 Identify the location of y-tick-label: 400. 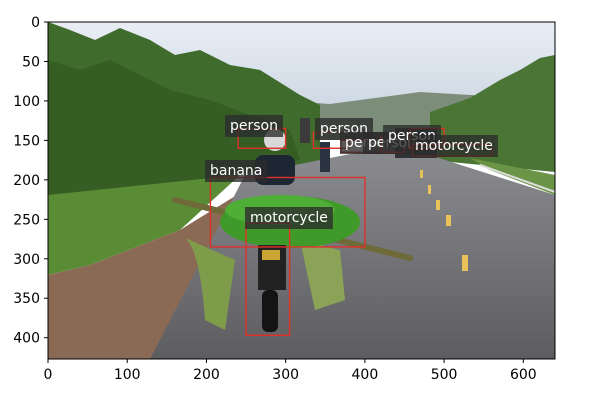
(26, 339).